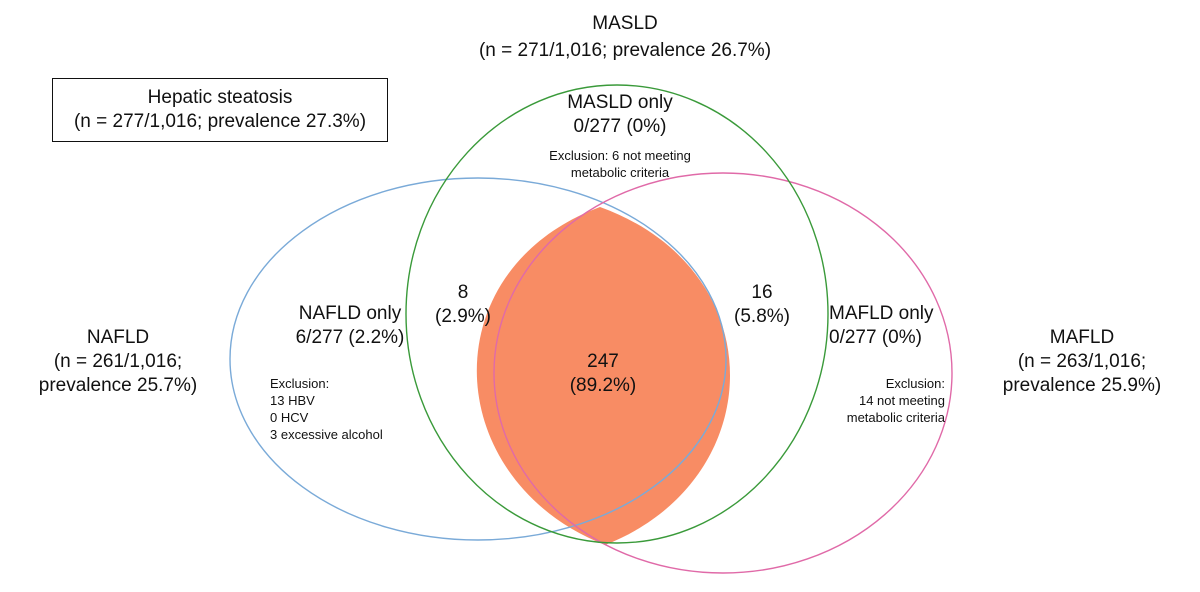 This screenshot has width=1200, height=592. I want to click on masld-detail: (n = 271/1,016; prevalence 26.7%), so click(625, 50).